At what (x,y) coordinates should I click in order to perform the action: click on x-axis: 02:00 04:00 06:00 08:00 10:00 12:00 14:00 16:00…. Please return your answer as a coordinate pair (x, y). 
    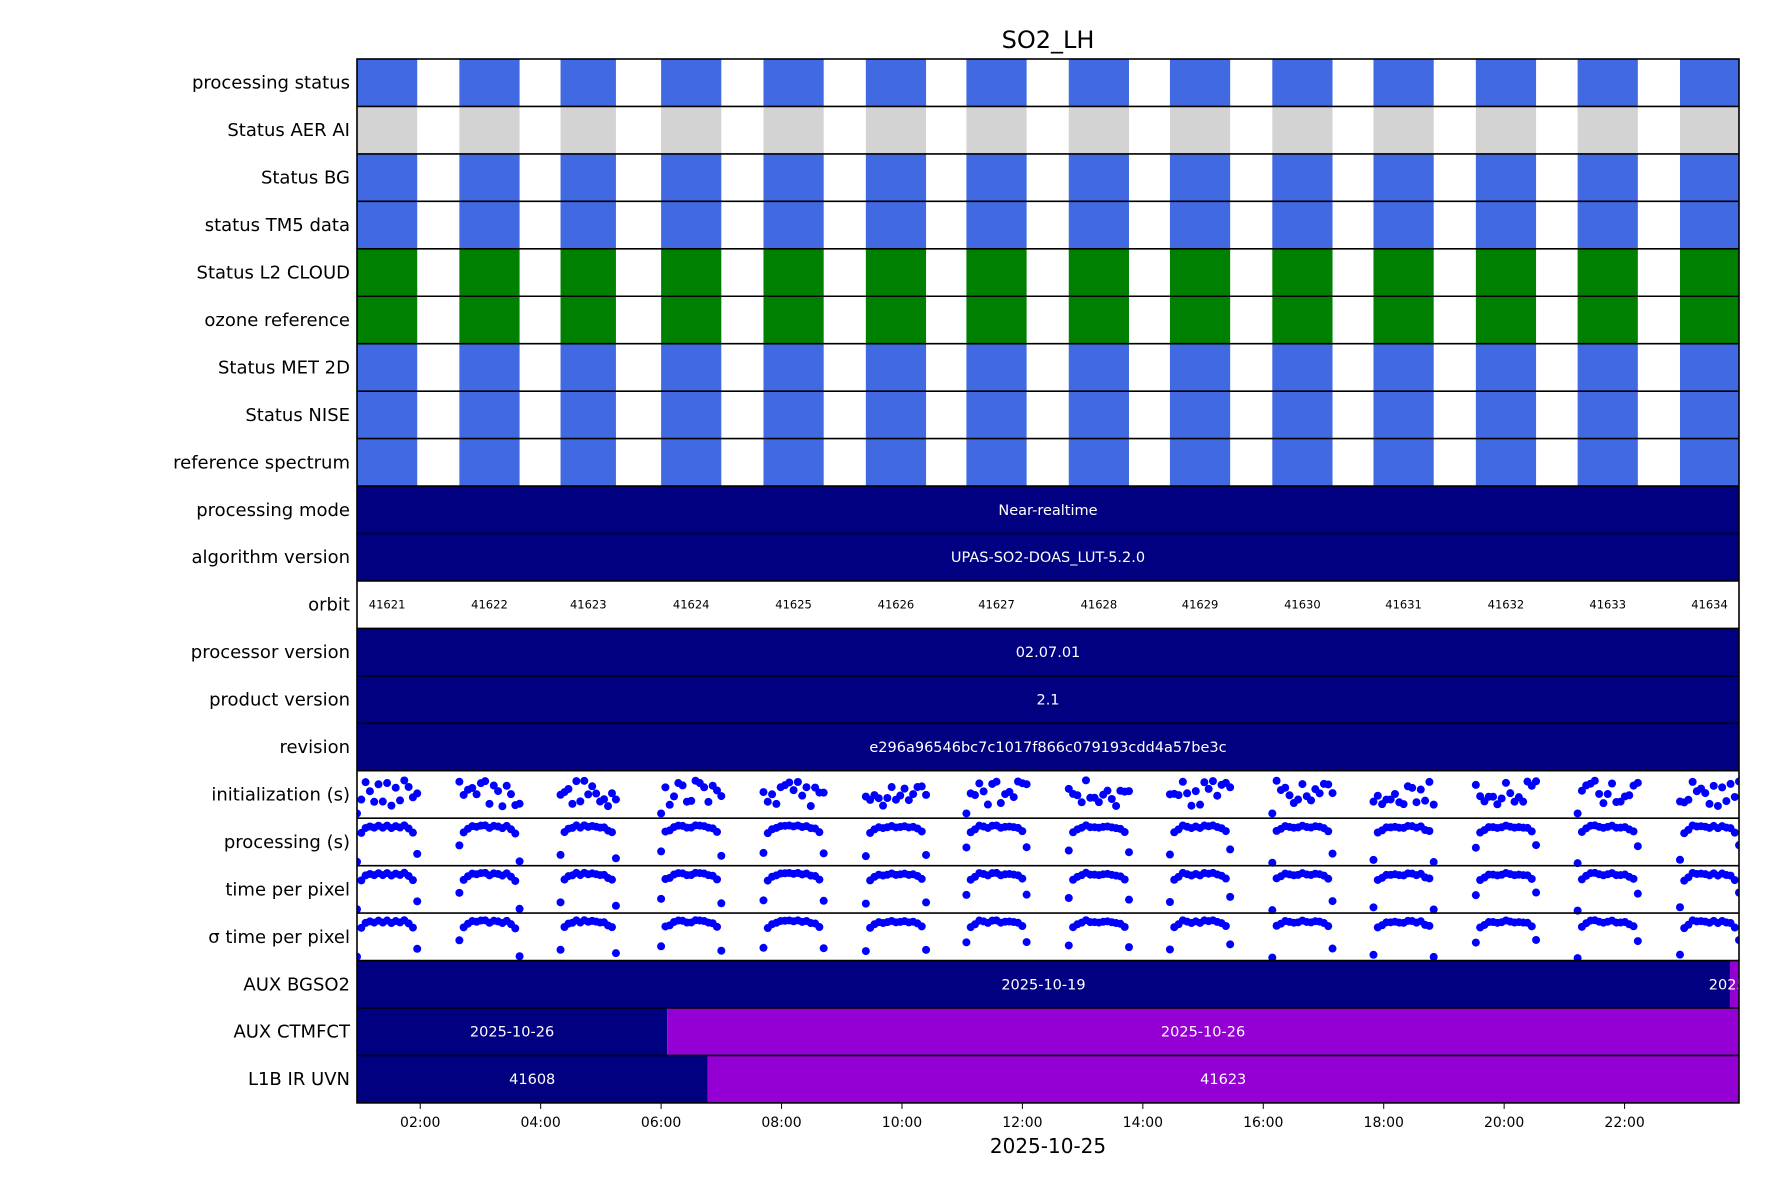
    Looking at the image, I should click on (1022, 1116).